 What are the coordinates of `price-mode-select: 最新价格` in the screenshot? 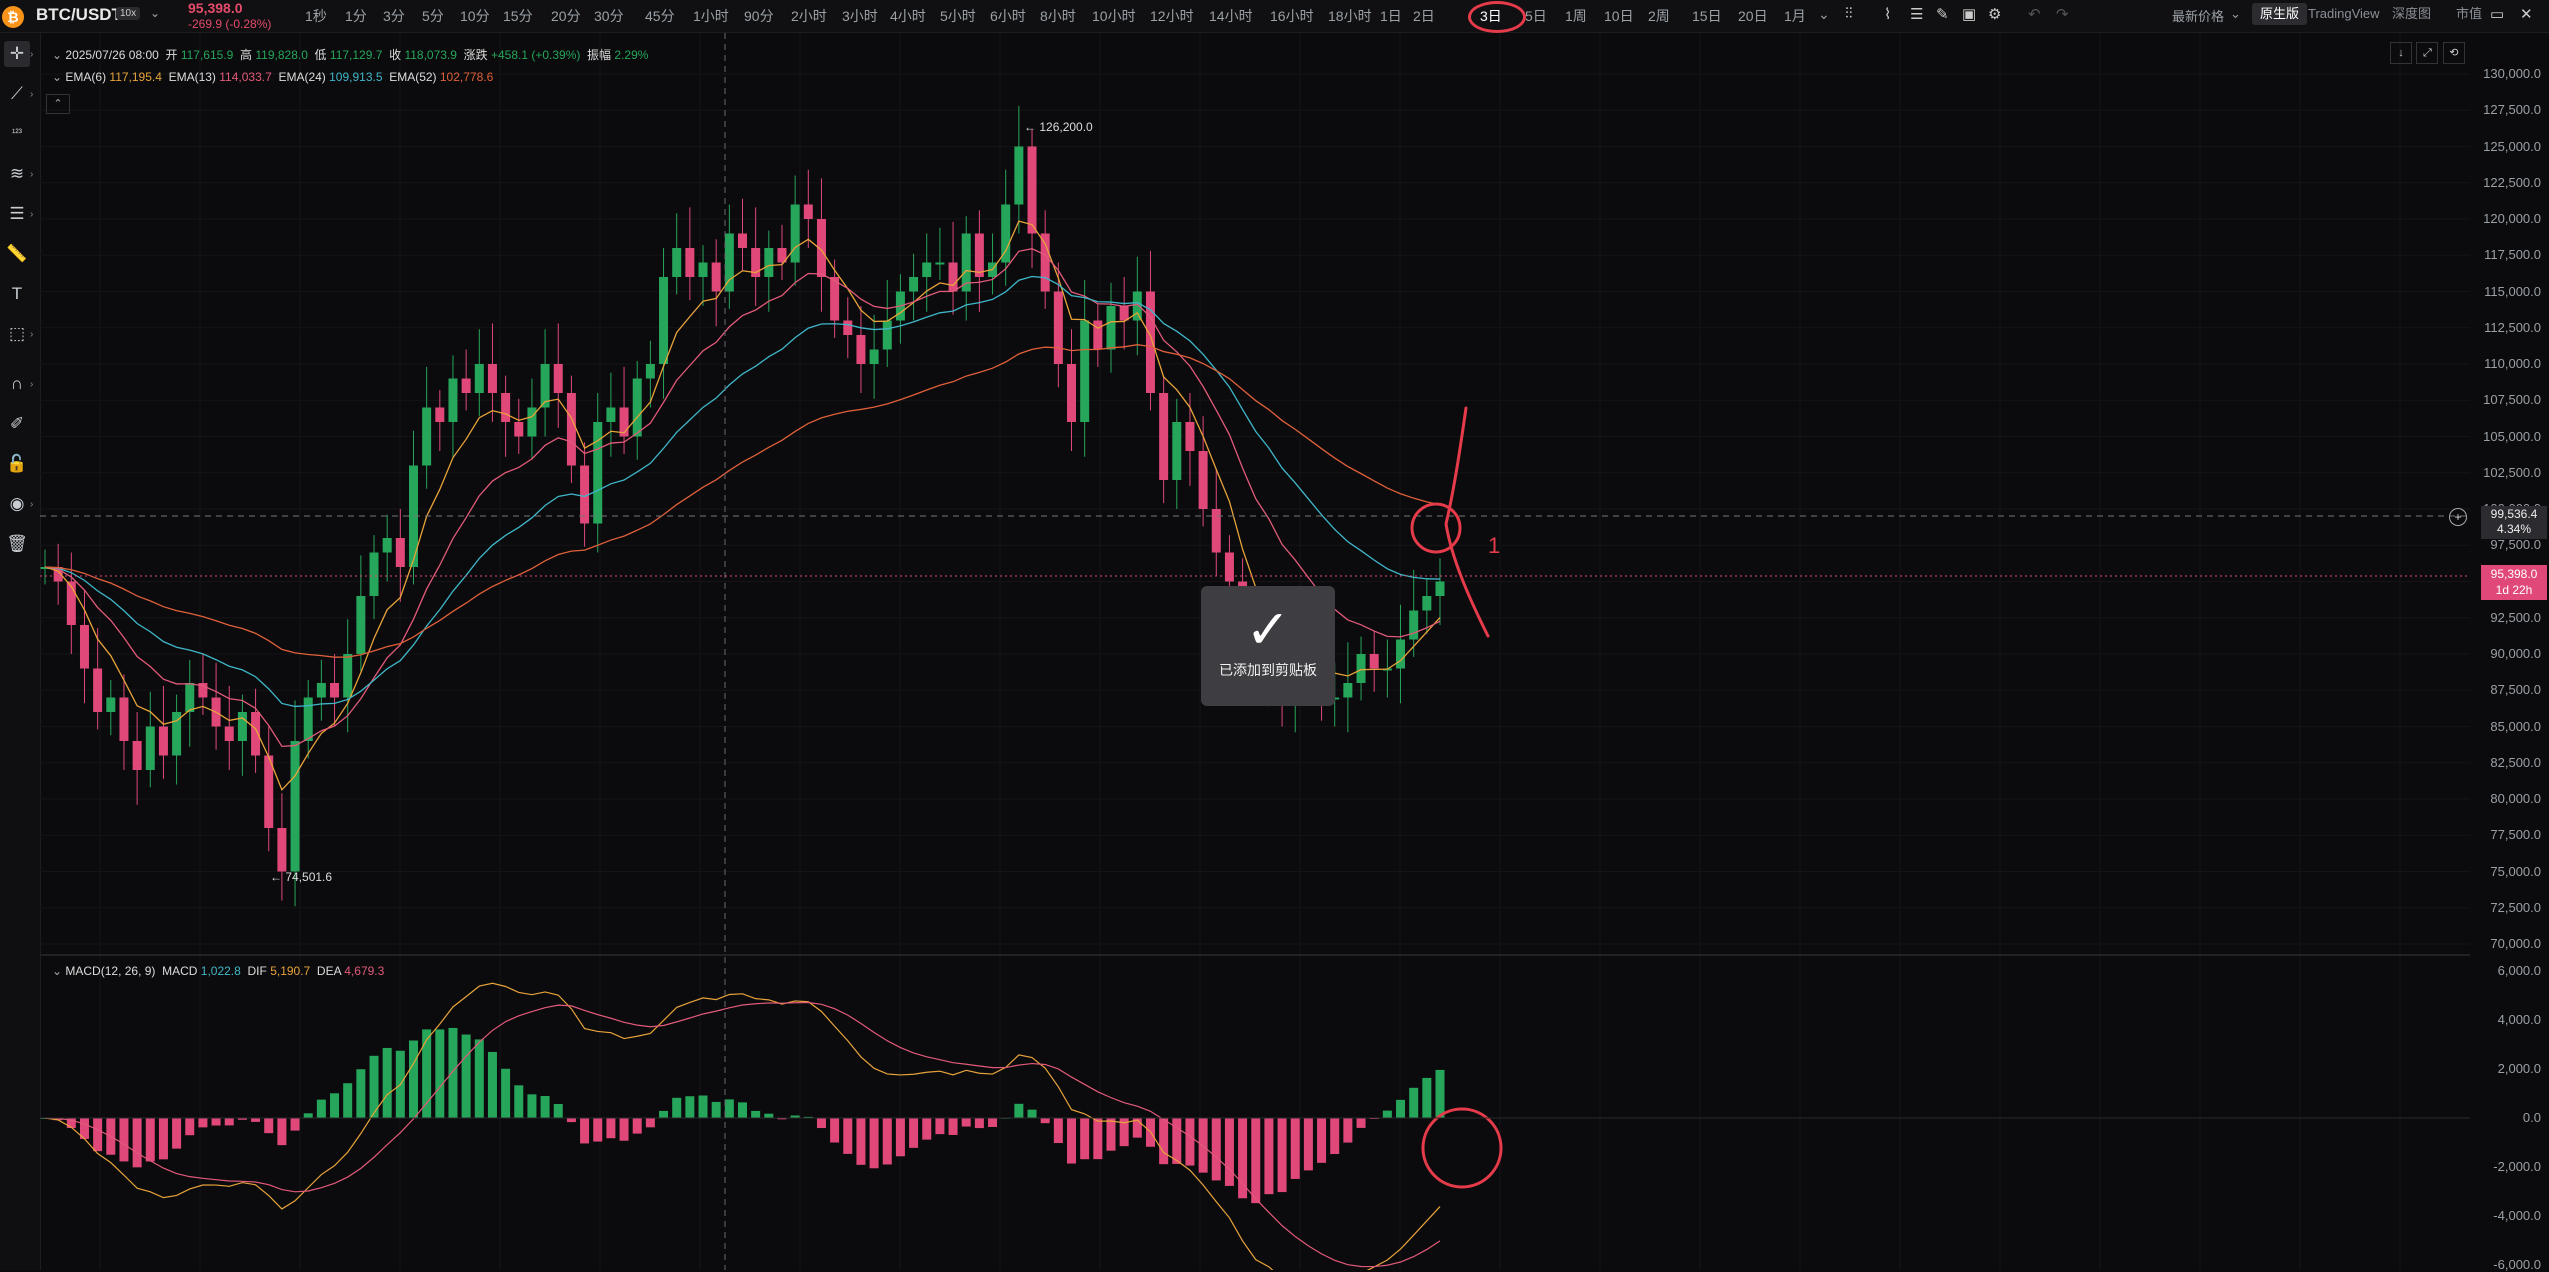 It's located at (2198, 16).